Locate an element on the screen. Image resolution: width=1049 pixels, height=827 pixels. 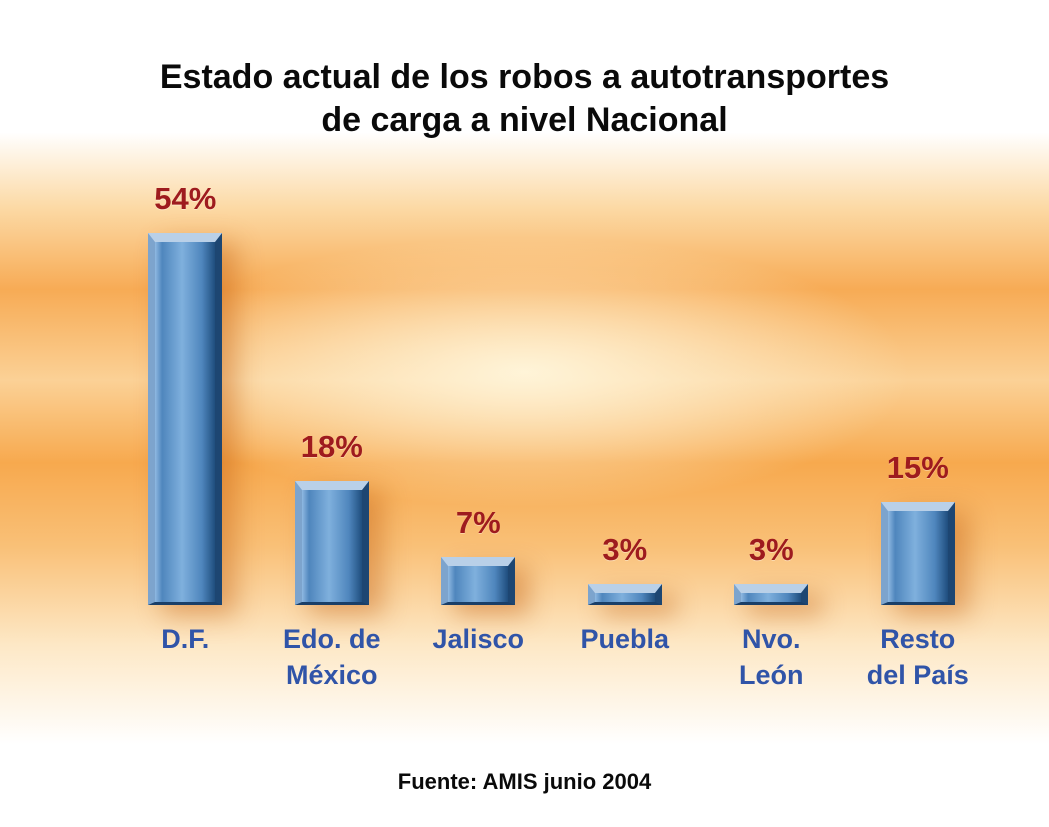
bar-column: 18% Edo. de México is located at coordinates (332, 449).